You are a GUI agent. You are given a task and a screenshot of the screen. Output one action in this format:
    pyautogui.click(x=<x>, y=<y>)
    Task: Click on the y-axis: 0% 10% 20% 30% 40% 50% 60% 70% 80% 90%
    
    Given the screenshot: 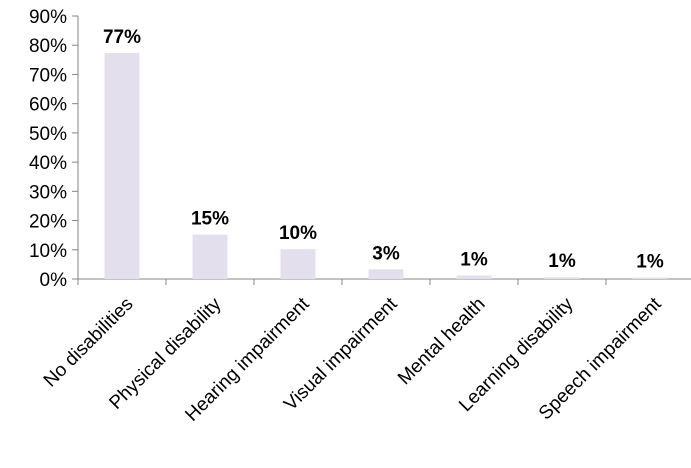 What is the action you would take?
    pyautogui.click(x=53, y=149)
    